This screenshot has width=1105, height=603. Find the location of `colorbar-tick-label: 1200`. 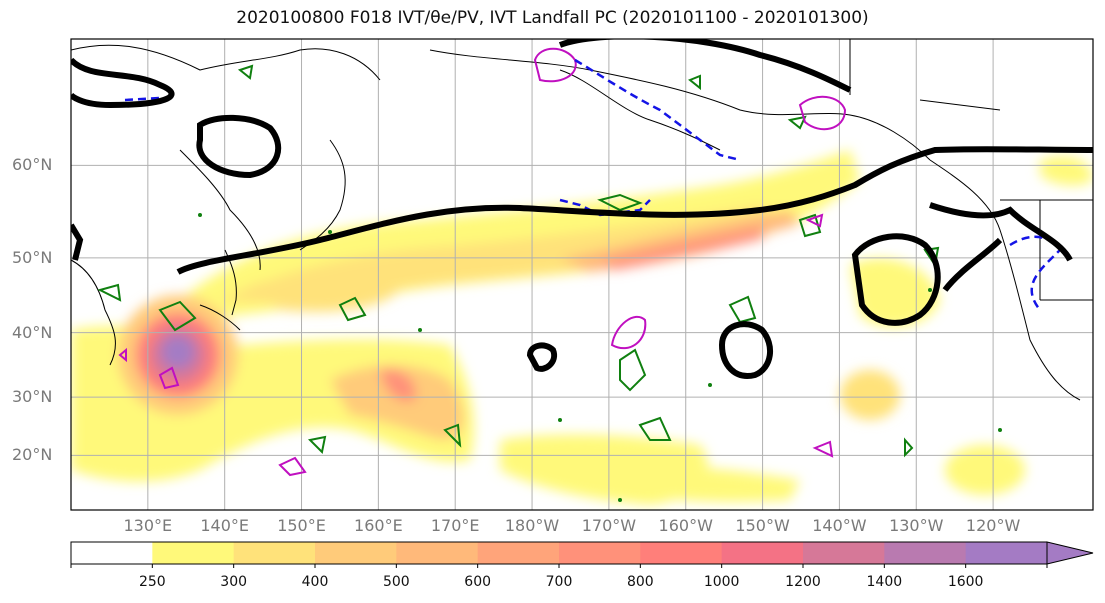

colorbar-tick-label: 1200 is located at coordinates (803, 582).